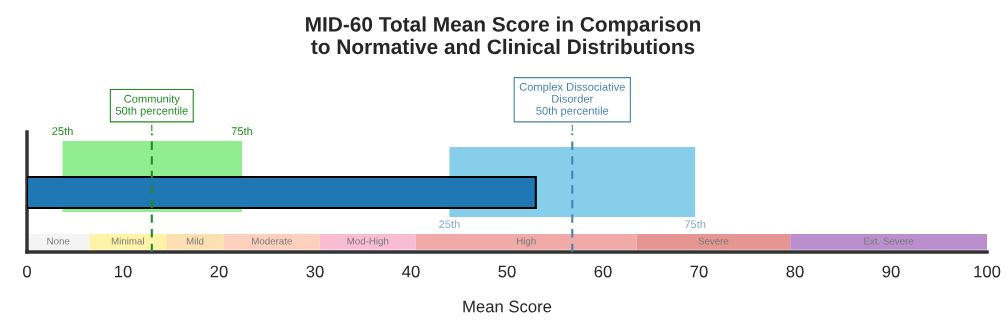 The width and height of the screenshot is (1006, 328). I want to click on x-tick-label: 90, so click(891, 271).